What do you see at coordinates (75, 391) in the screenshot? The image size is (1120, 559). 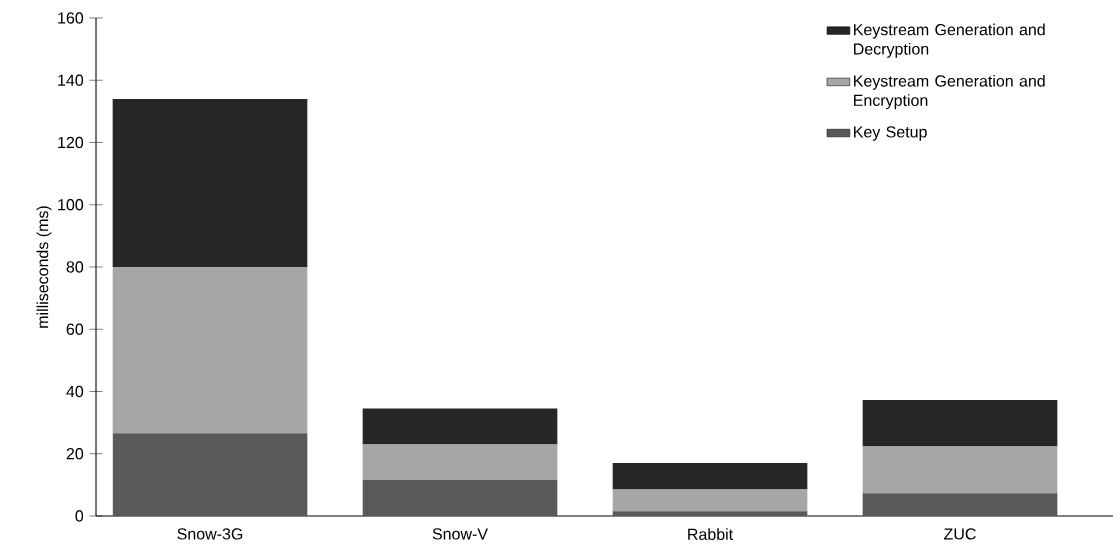 I see `y-tick-label: 40` at bounding box center [75, 391].